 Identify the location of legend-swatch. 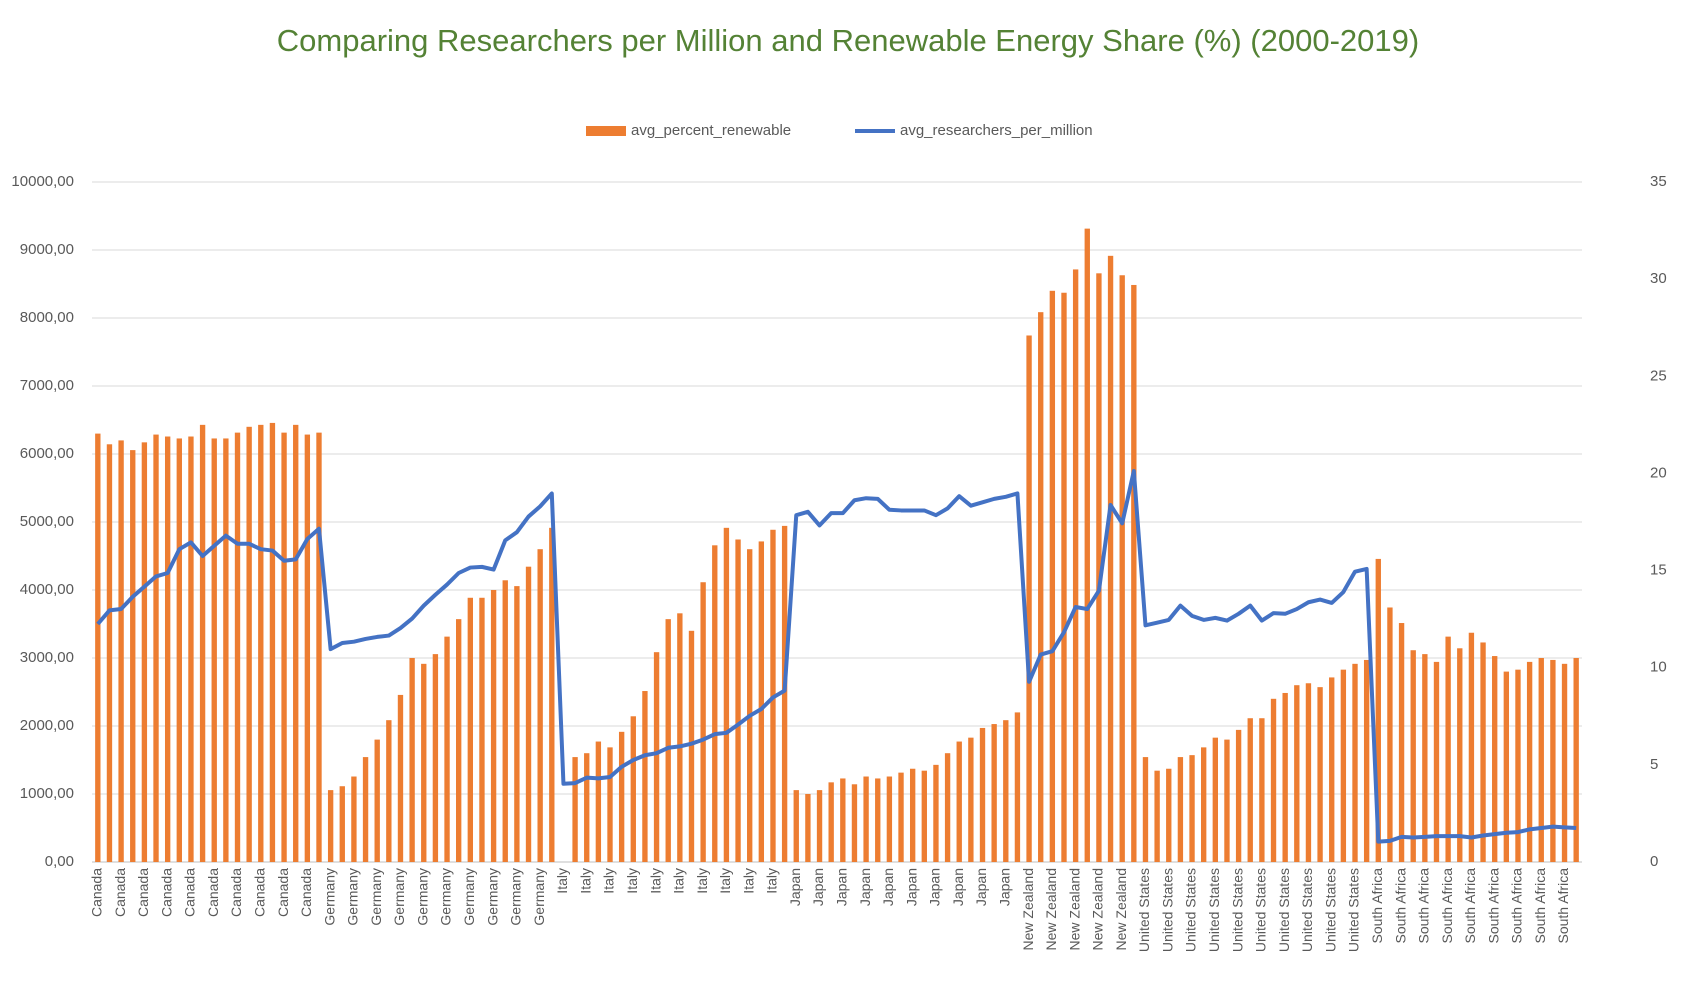
(606, 131).